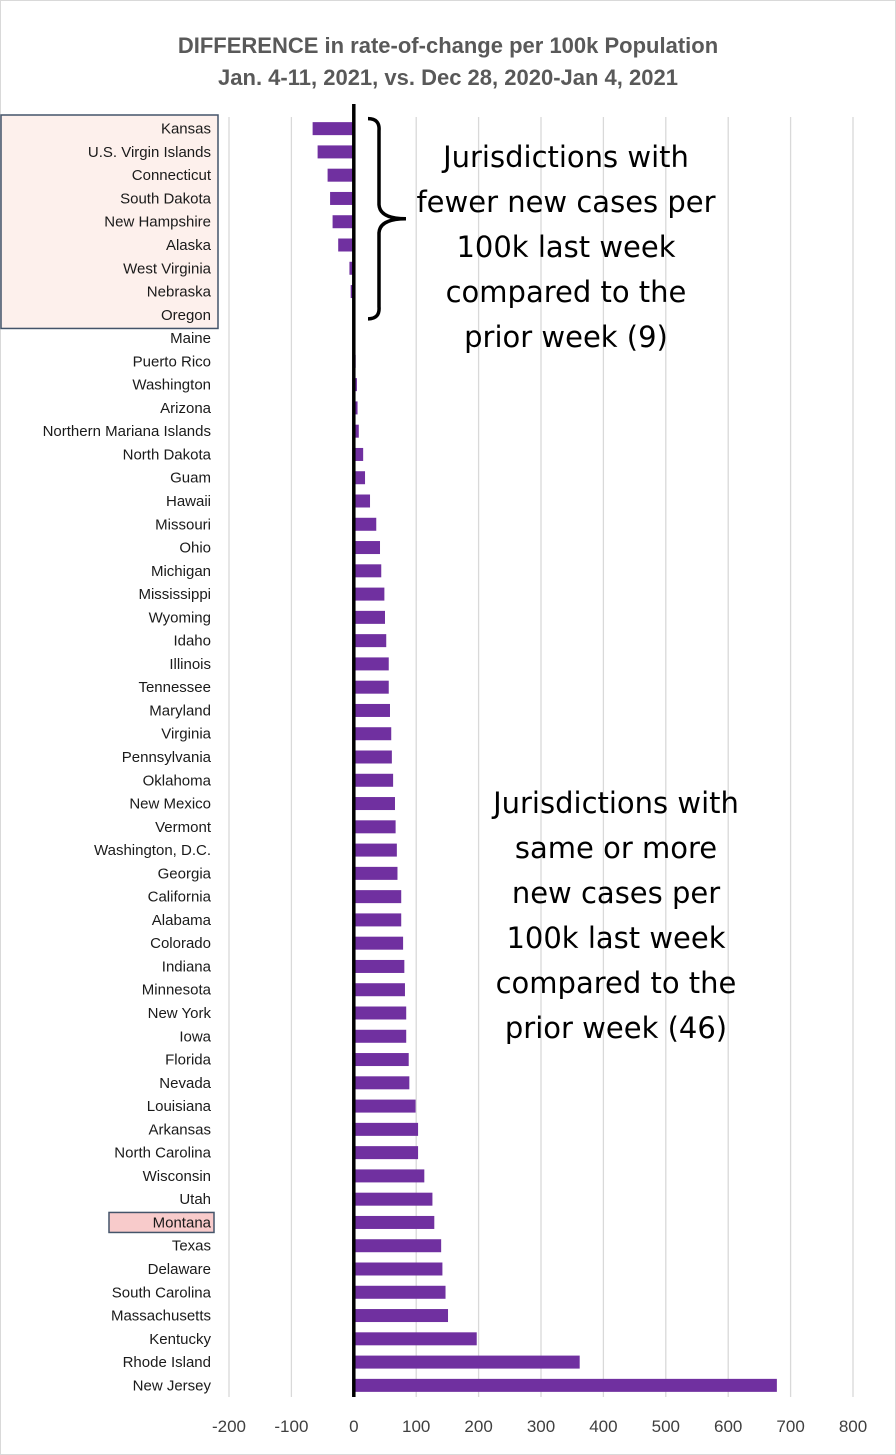 The image size is (896, 1455). Describe the element at coordinates (149, 152) in the screenshot. I see `category-label: U.S. Virgin Islands` at that location.